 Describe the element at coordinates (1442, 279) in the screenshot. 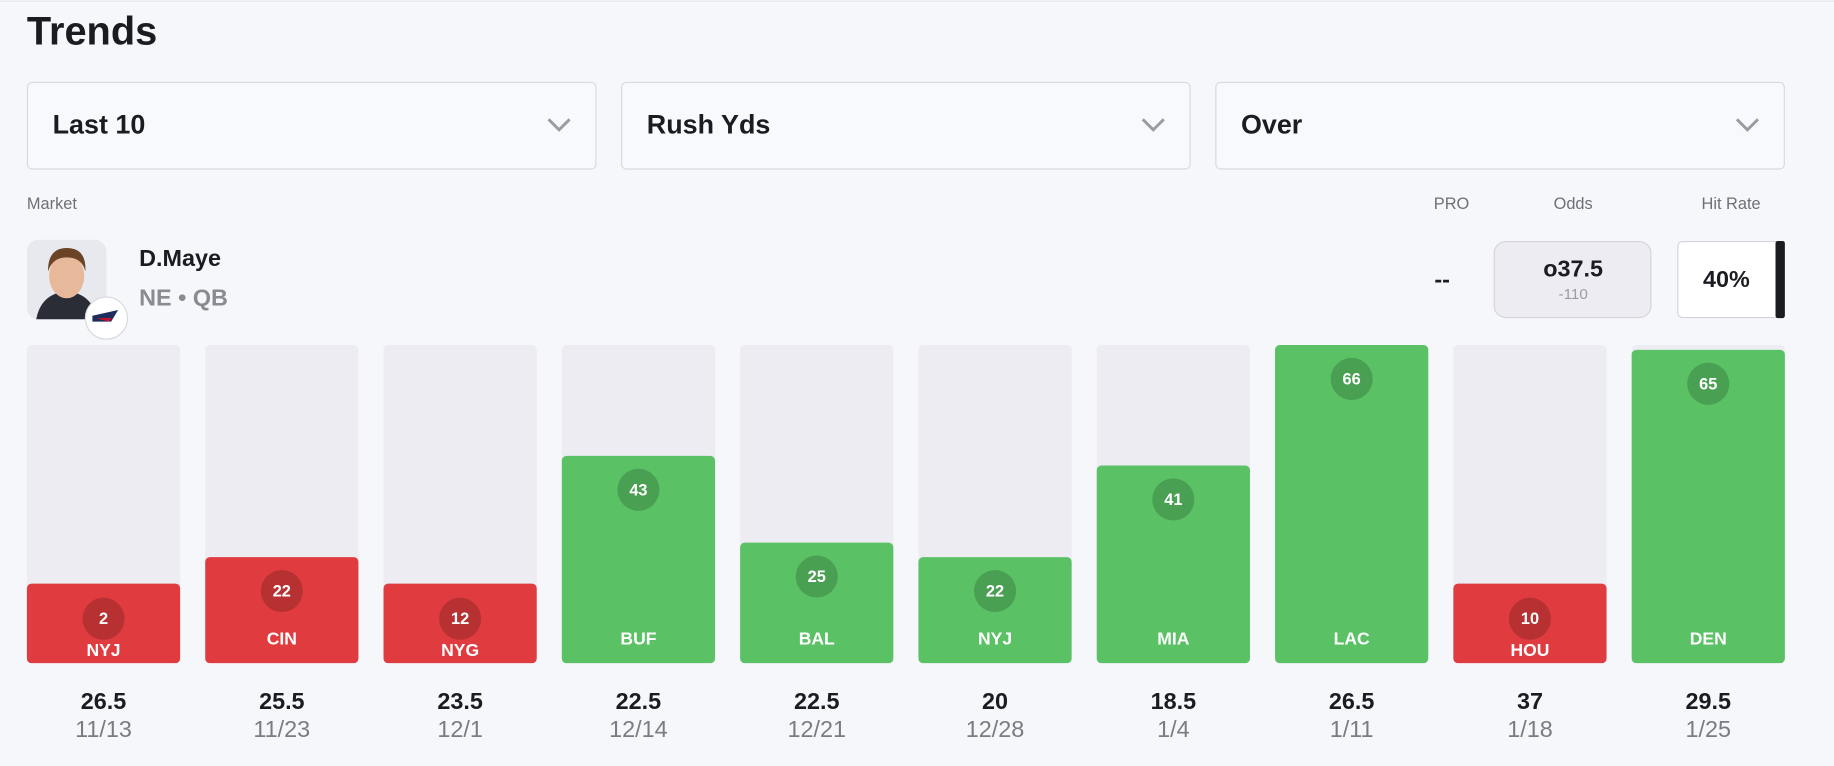

I see `pro-value: --` at that location.